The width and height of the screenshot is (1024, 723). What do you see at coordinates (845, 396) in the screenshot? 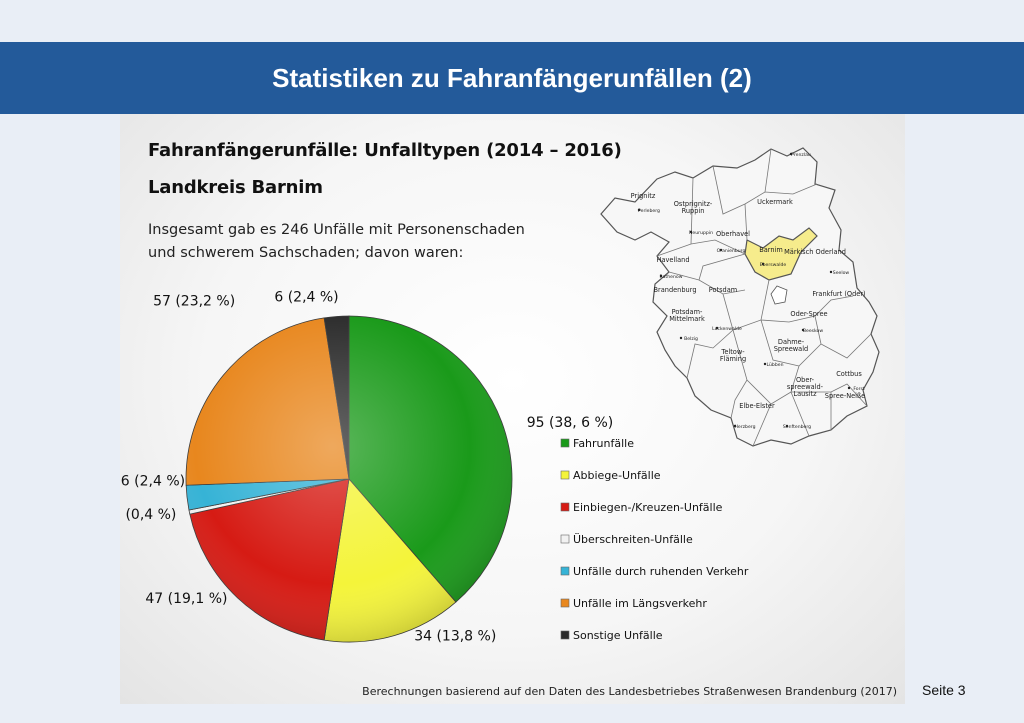
I see `map-label: Spree-Neiße` at bounding box center [845, 396].